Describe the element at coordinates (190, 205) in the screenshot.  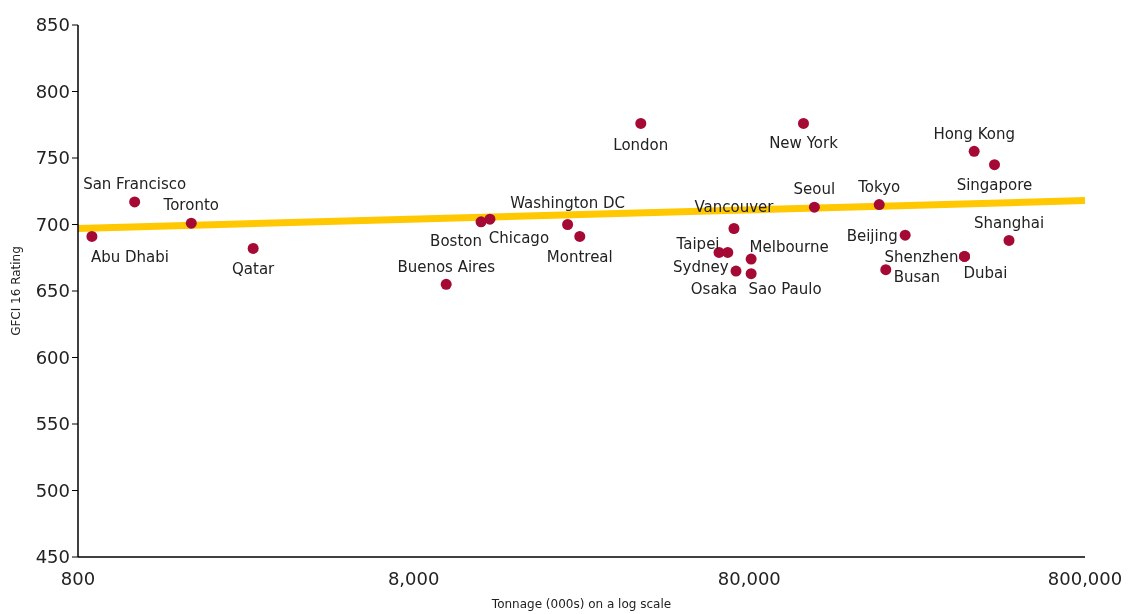
I see `annotation: Toronto` at that location.